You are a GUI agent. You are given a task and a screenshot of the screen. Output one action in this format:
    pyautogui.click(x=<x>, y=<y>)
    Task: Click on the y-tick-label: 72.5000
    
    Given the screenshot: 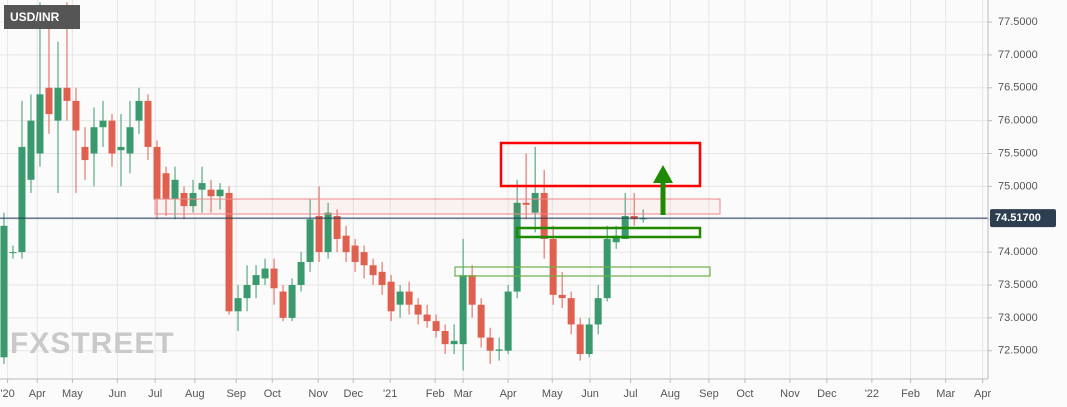 What is the action you would take?
    pyautogui.click(x=1018, y=351)
    